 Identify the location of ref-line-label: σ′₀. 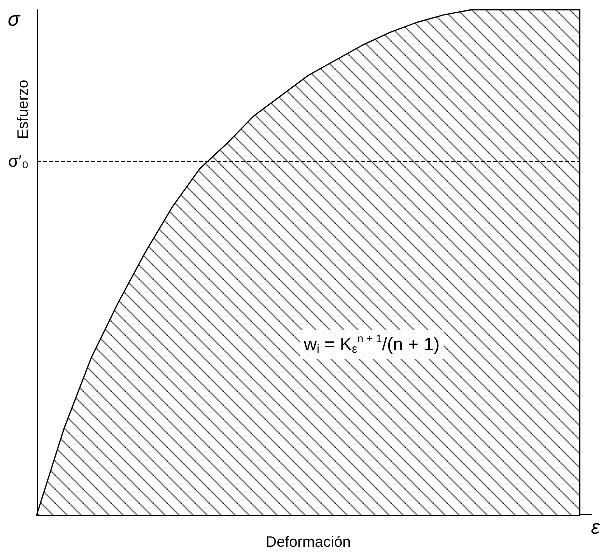
(18, 161).